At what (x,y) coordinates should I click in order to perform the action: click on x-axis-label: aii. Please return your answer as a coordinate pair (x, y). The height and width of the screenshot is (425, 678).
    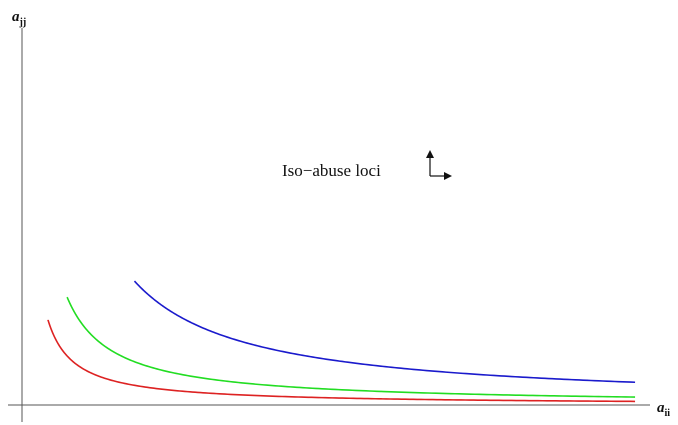
    Looking at the image, I should click on (663, 409).